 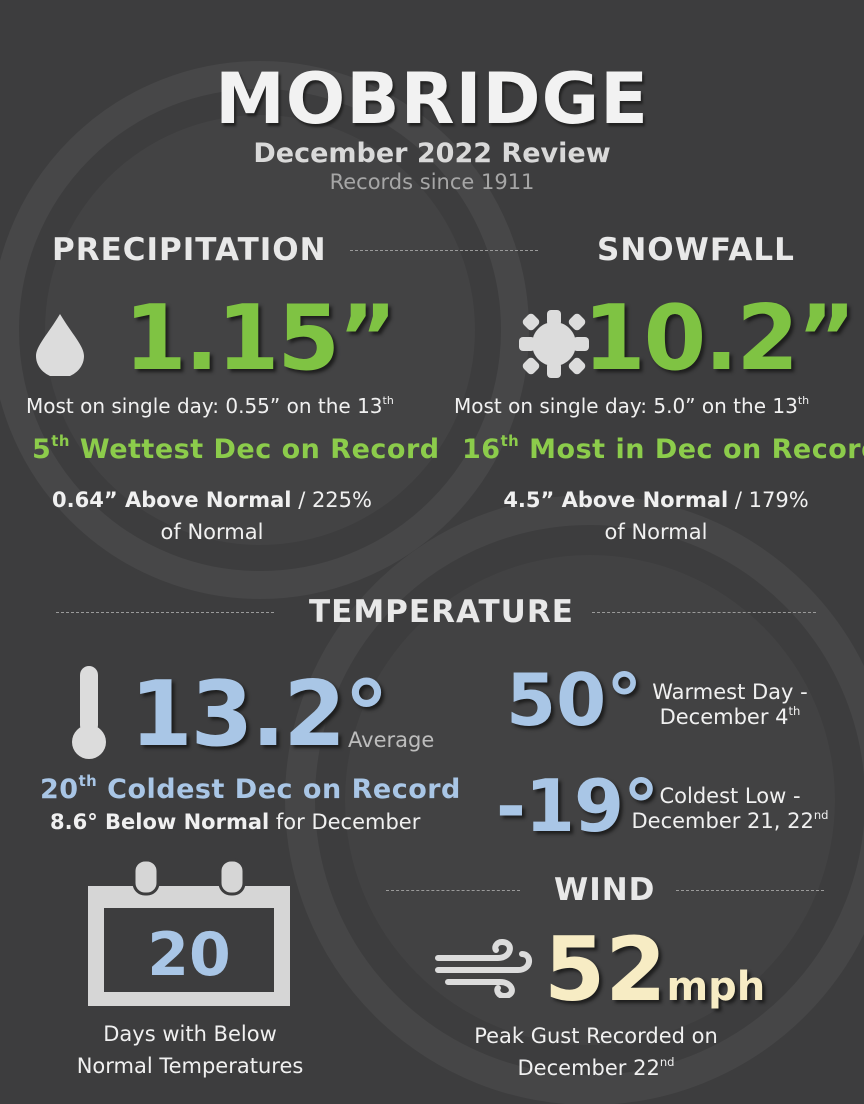 What do you see at coordinates (605, 969) in the screenshot?
I see `wind-value: 52` at bounding box center [605, 969].